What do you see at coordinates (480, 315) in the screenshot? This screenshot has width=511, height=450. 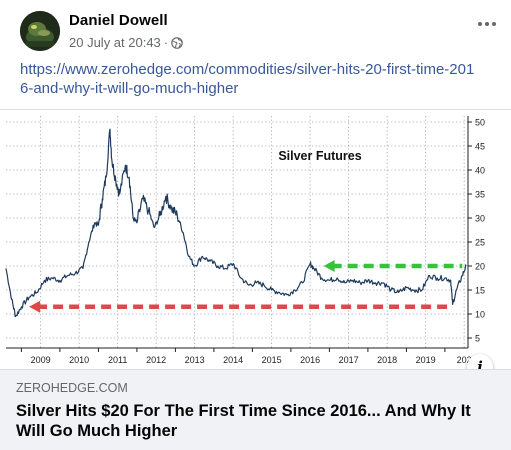 I see `y-tick-label: 10` at bounding box center [480, 315].